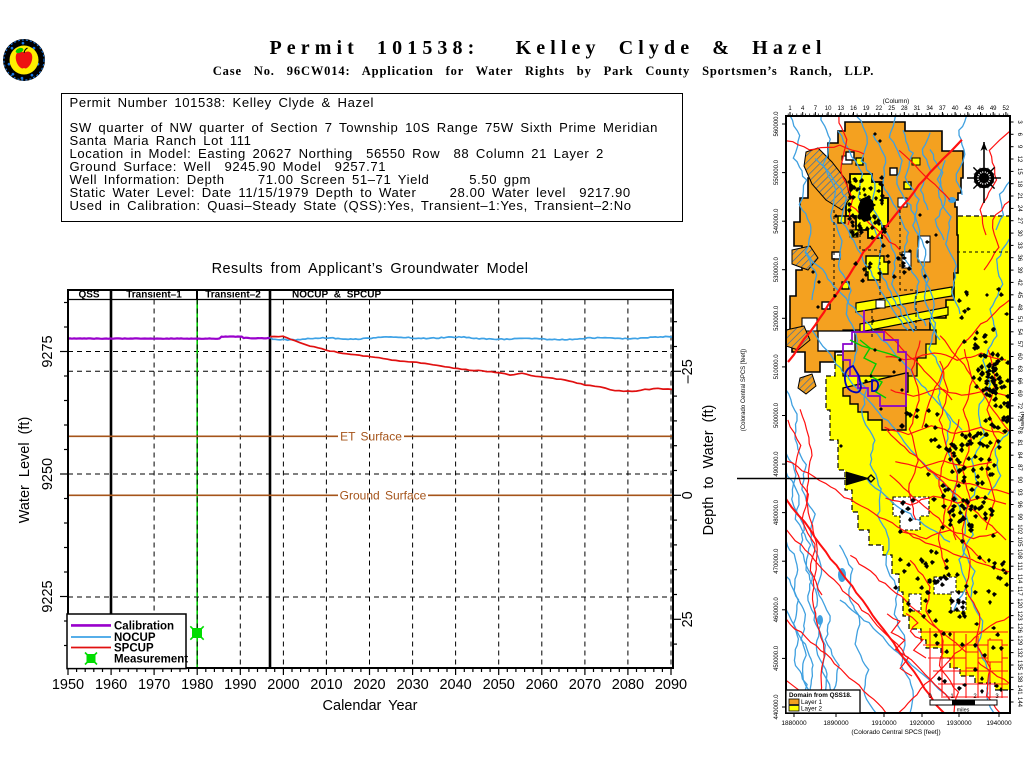 The height and width of the screenshot is (768, 1024). What do you see at coordinates (709, 470) in the screenshot?
I see `svg-text: Depth to Water (ft)` at bounding box center [709, 470].